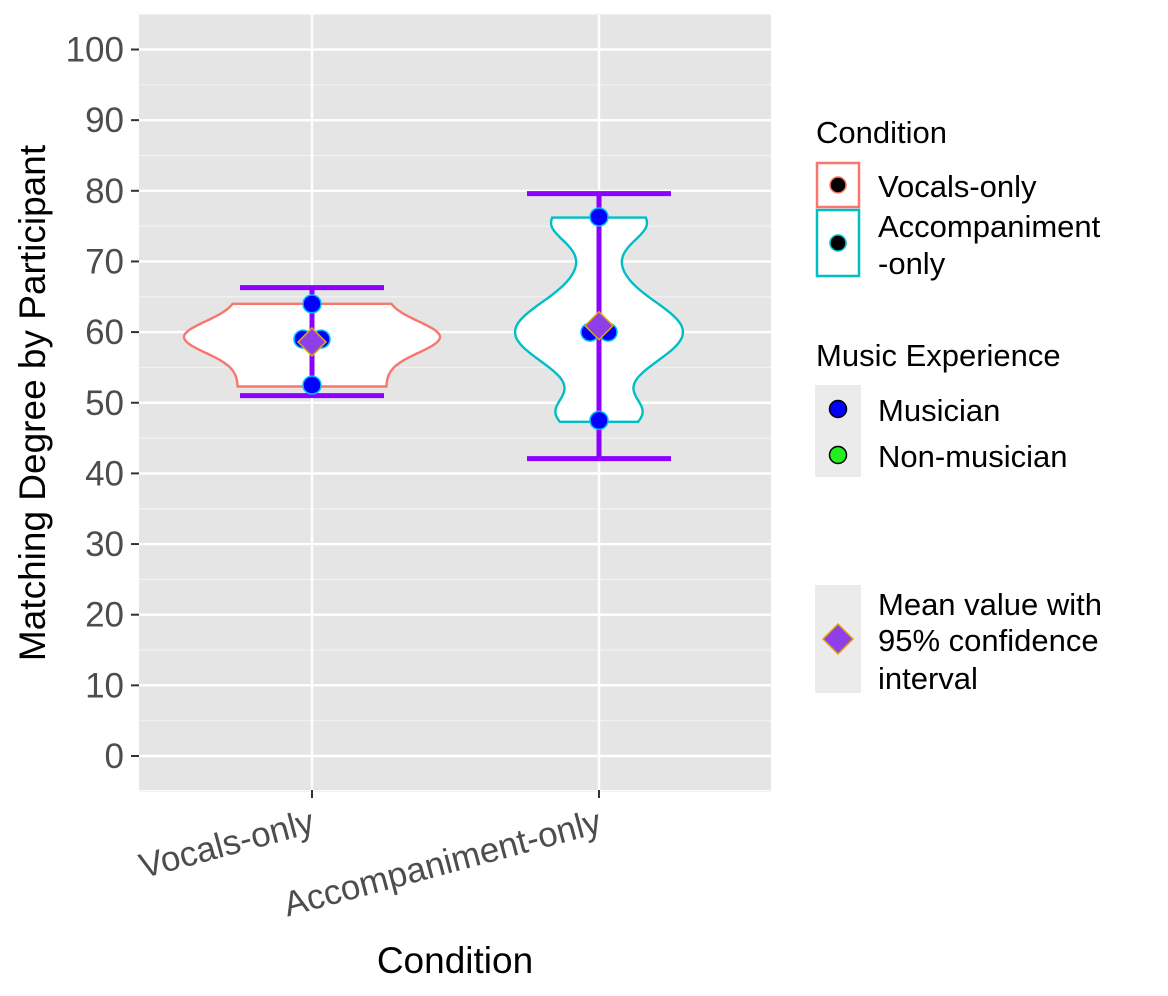 This screenshot has height=996, width=1168. Describe the element at coordinates (938, 355) in the screenshot. I see `legend-music-title: Music Experience` at that location.